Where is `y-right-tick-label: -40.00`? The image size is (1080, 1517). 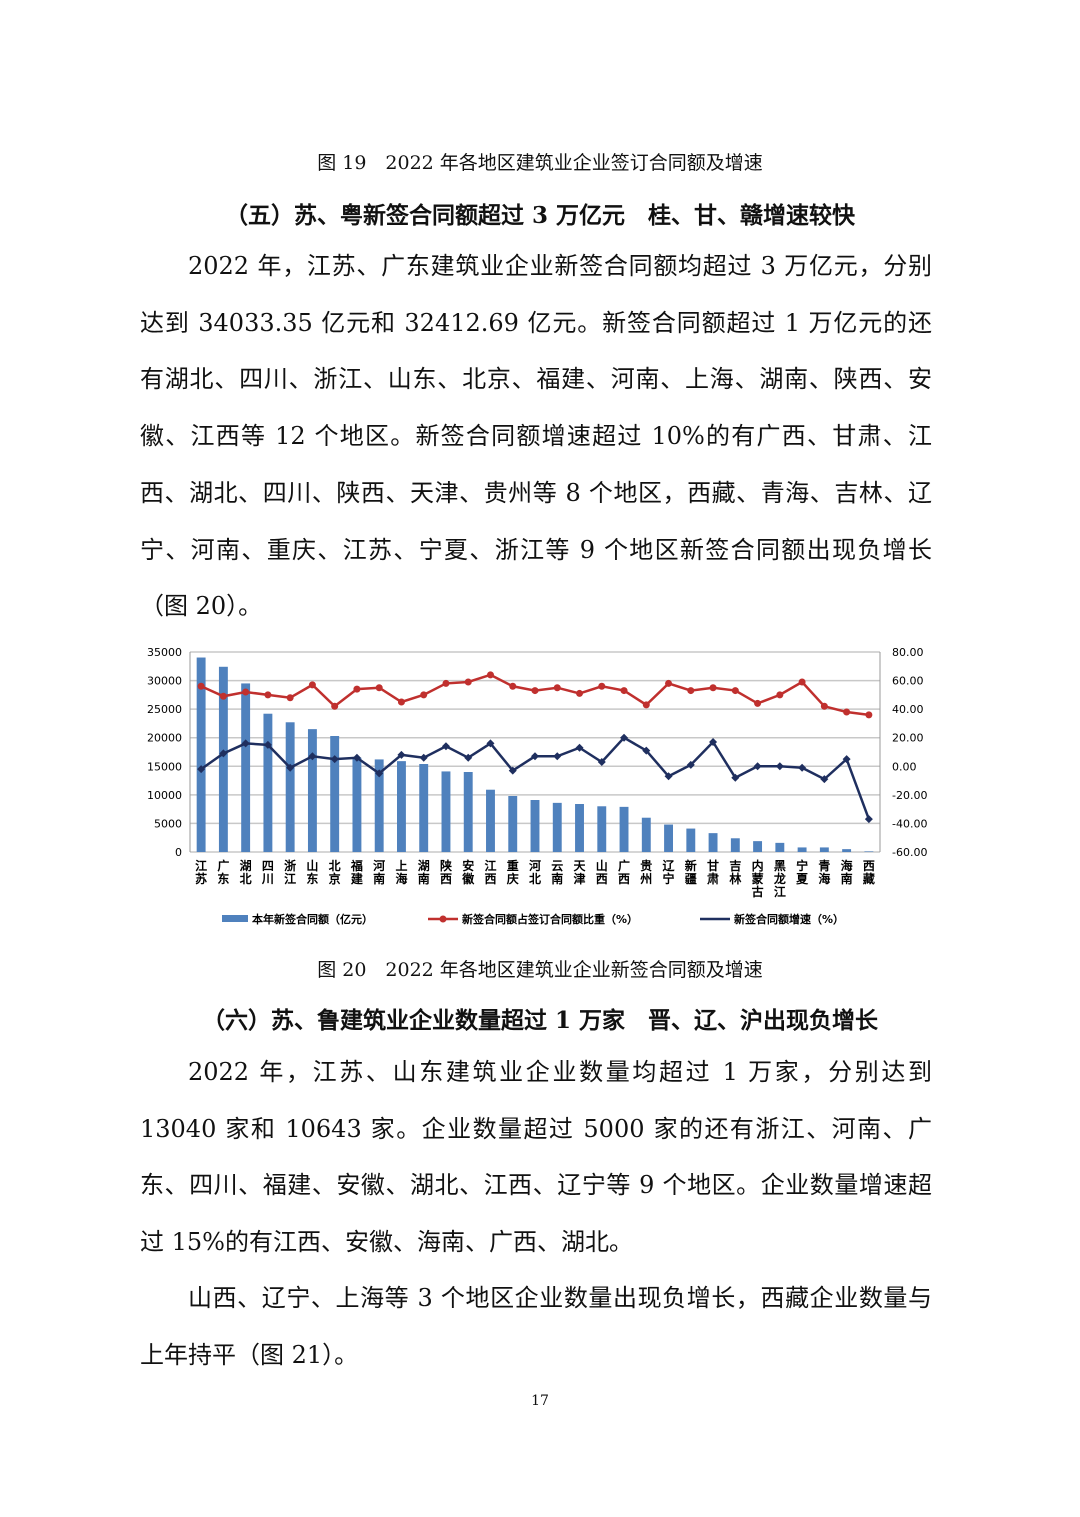 y-right-tick-label: -40.00 is located at coordinates (909, 823).